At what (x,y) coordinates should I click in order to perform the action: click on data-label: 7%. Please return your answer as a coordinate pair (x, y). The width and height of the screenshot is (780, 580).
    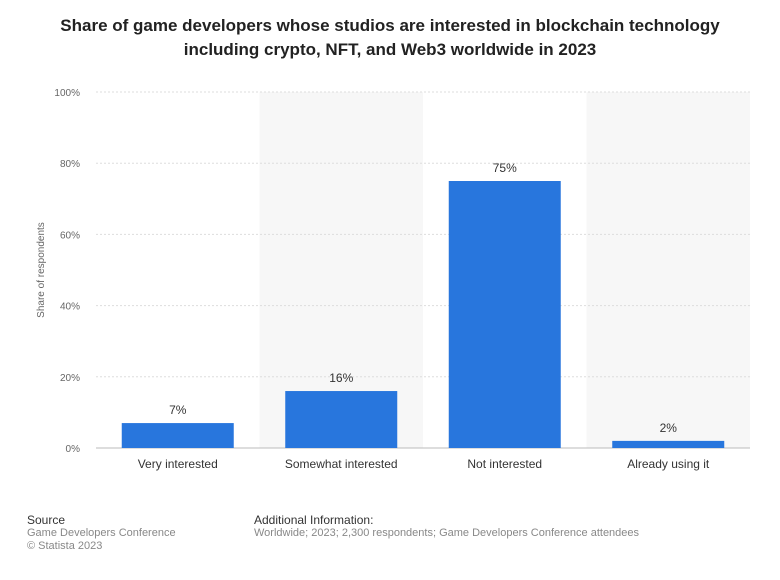
    Looking at the image, I should click on (178, 410).